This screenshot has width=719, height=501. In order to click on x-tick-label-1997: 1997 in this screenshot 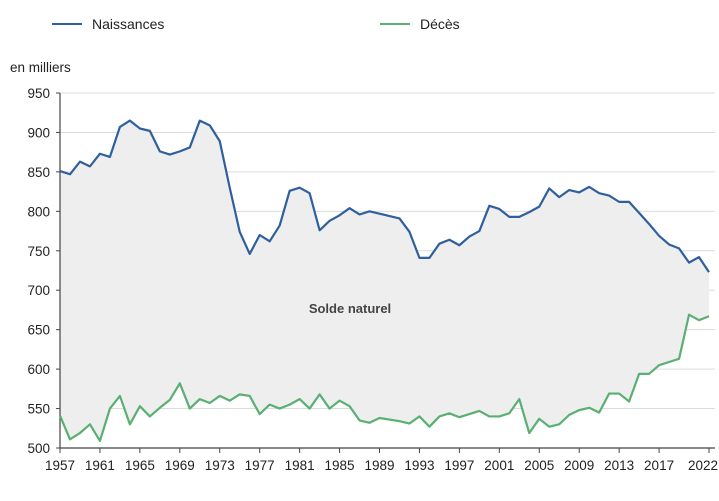, I will do `click(459, 465)`.